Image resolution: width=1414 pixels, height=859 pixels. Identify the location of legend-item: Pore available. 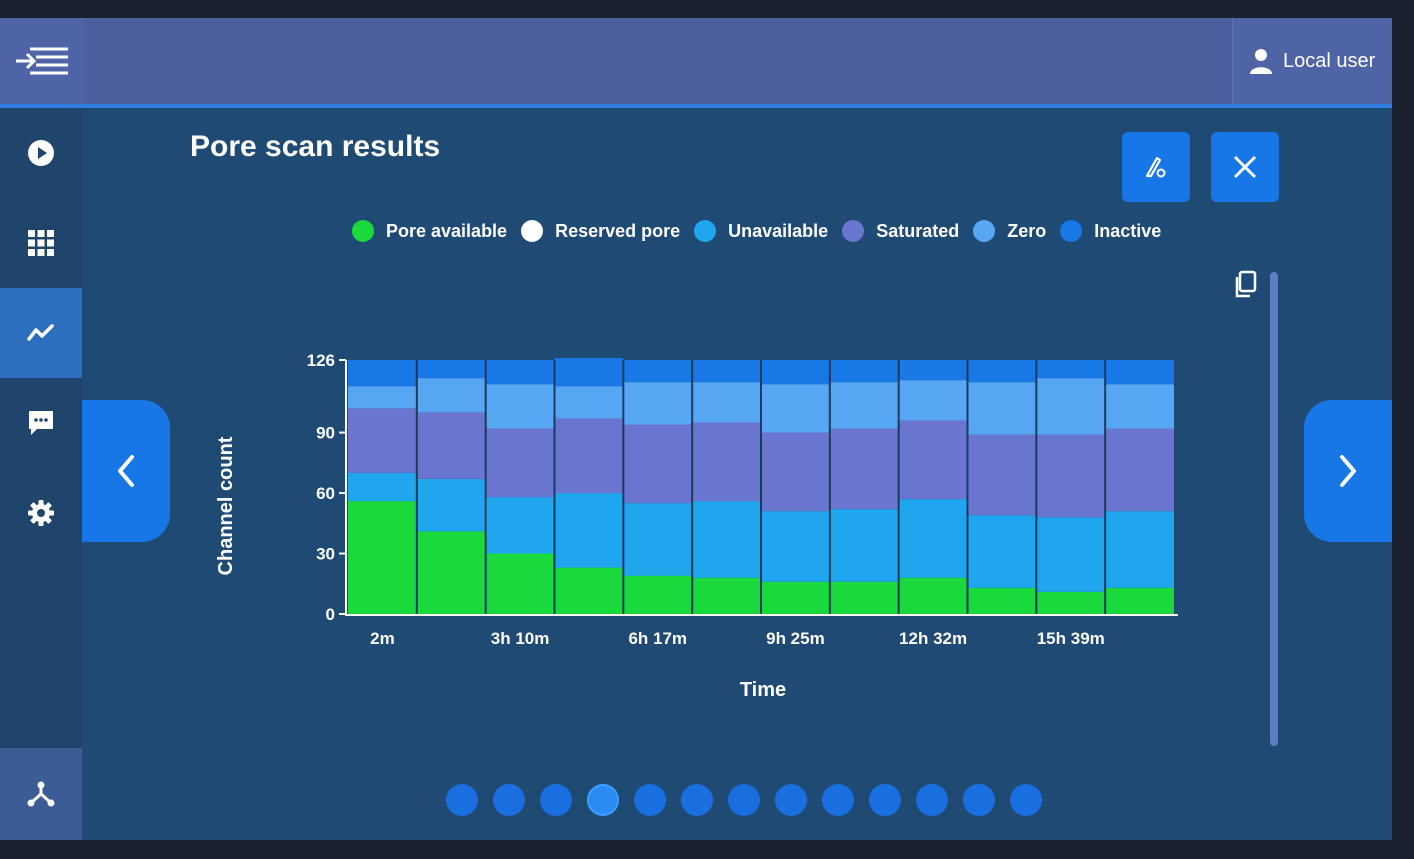
(429, 231).